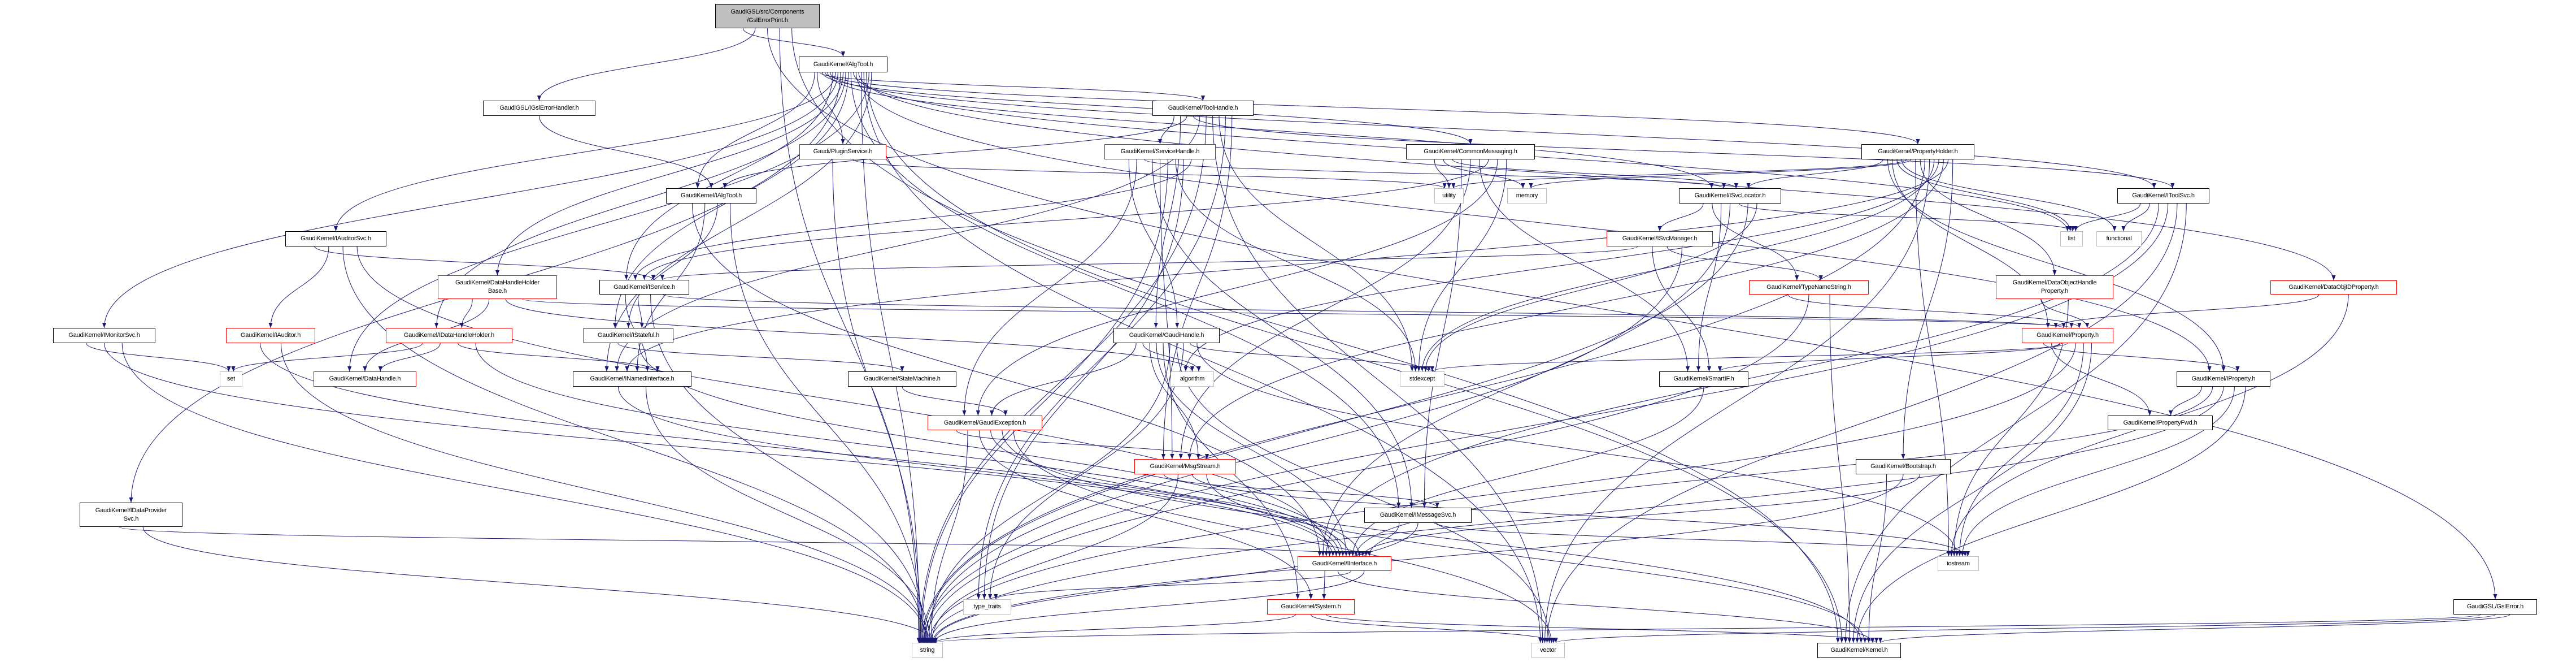 Image resolution: width=2576 pixels, height=662 pixels. What do you see at coordinates (2009, 195) in the screenshot?
I see `edge-gaudikernel-propertyholder-h-to-functional` at bounding box center [2009, 195].